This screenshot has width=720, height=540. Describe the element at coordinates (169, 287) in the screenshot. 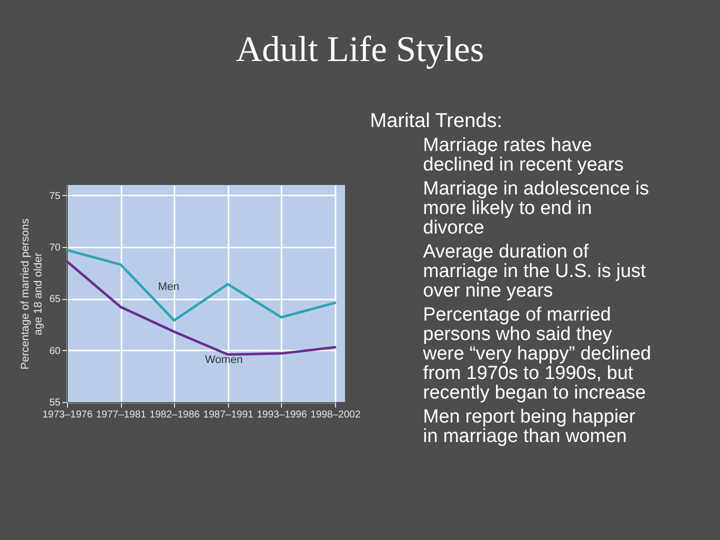

I see `series-label: Men` at that location.